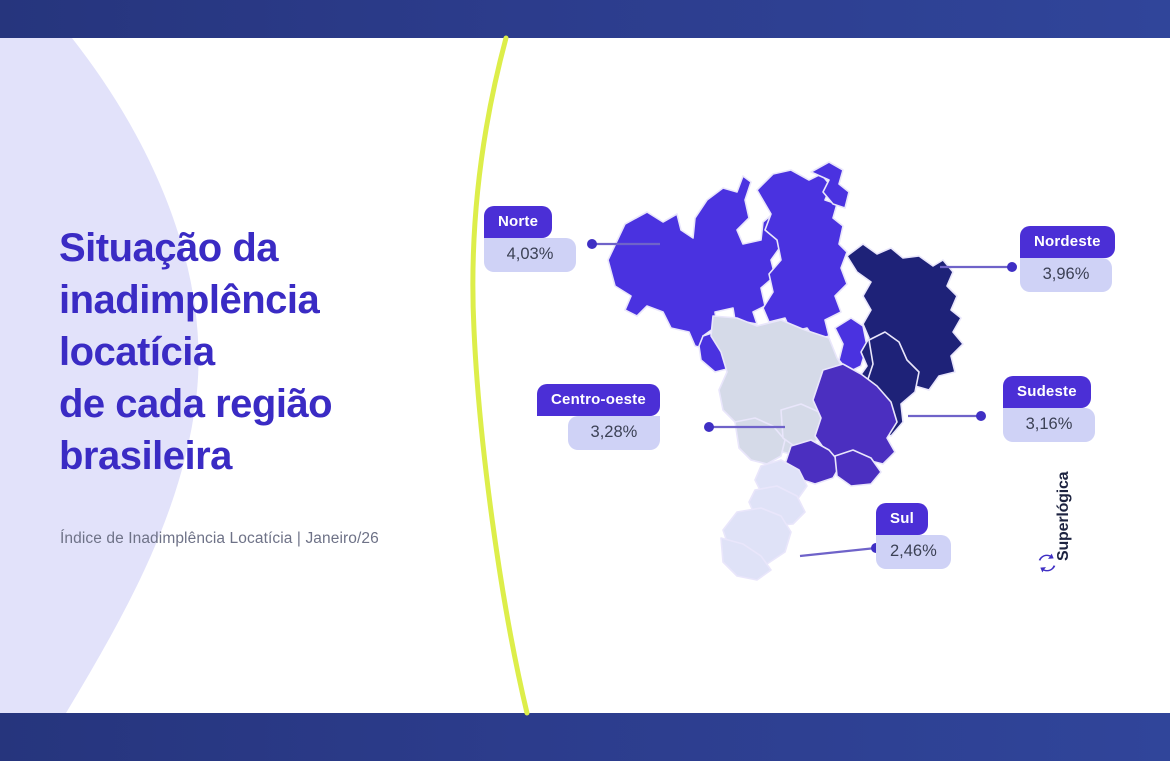 Image resolution: width=1170 pixels, height=761 pixels. I want to click on callout-centro-oeste: Centro-oeste 3,28%, so click(598, 417).